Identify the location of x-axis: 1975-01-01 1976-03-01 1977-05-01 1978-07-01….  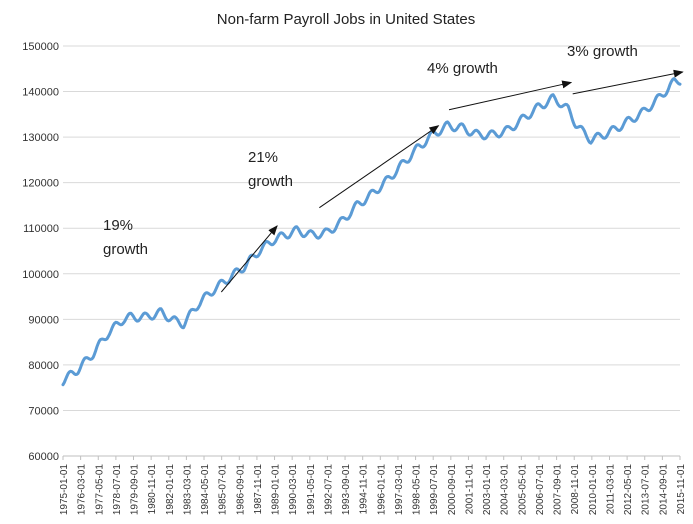
(373, 485).